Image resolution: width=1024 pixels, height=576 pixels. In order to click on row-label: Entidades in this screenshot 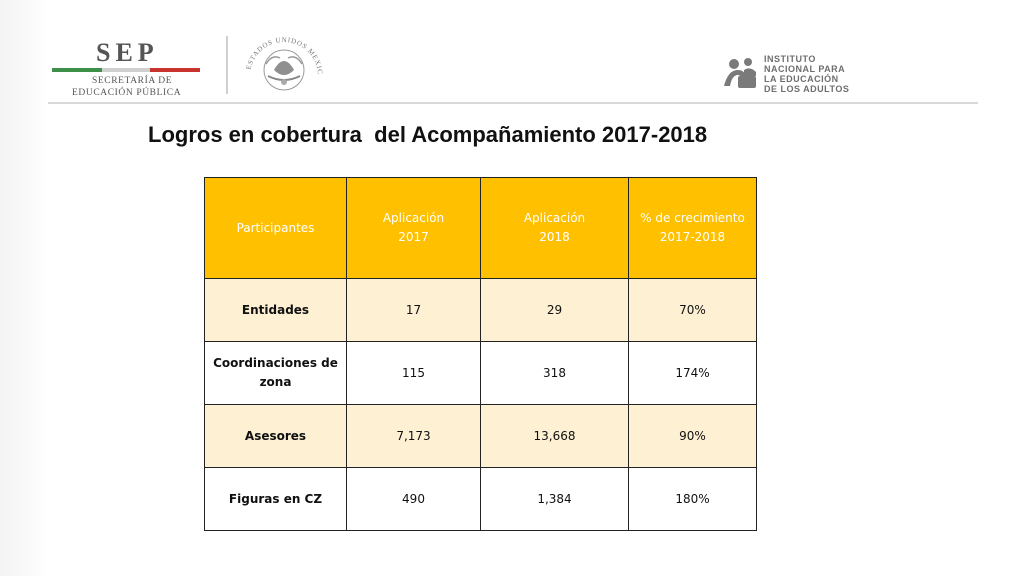, I will do `click(275, 310)`.